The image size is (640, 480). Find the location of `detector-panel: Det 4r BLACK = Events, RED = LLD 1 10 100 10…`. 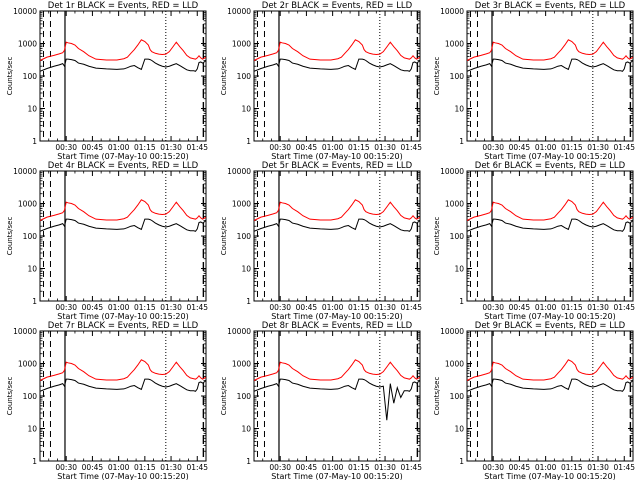

detector-panel: Det 4r BLACK = Events, RED = LLD 1 10 100 10… is located at coordinates (107, 241).